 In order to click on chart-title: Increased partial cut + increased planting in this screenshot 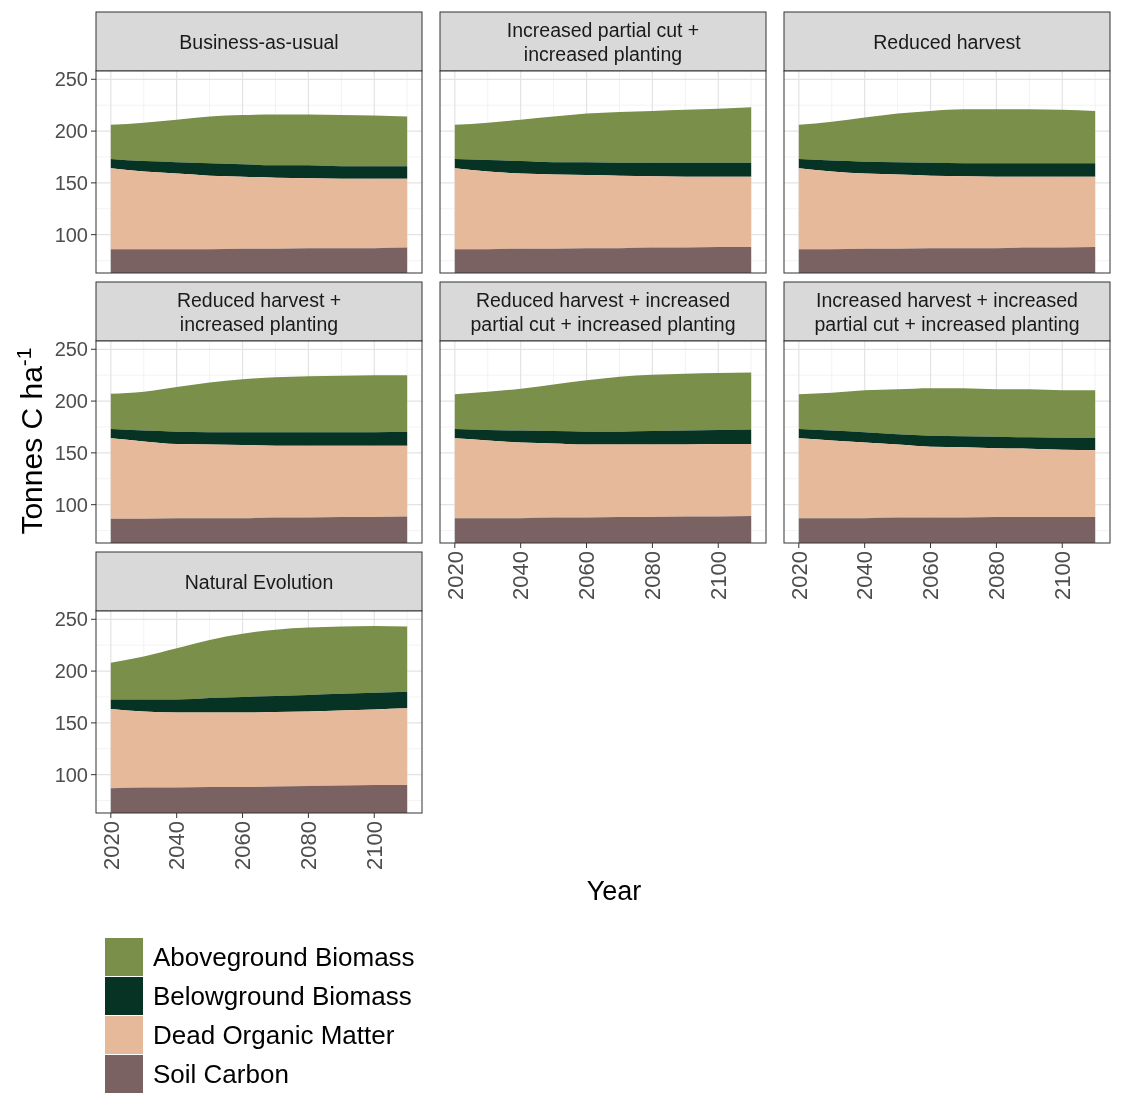, I will do `click(603, 41)`.